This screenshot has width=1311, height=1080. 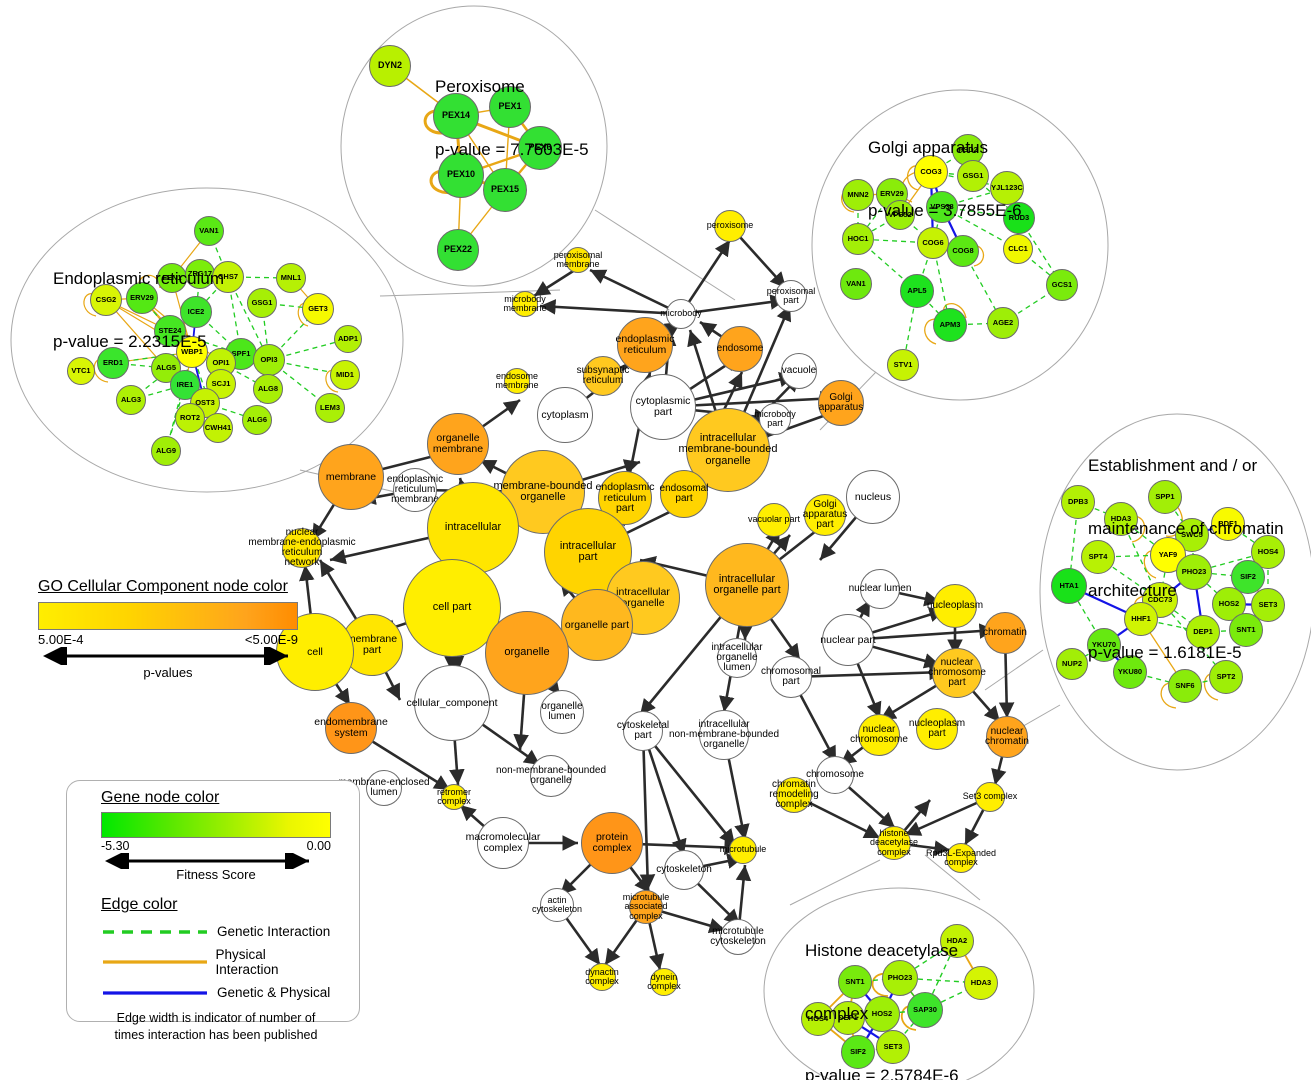 What do you see at coordinates (510, 107) in the screenshot?
I see `gene-node-peroxisome-pex1: PEX1` at bounding box center [510, 107].